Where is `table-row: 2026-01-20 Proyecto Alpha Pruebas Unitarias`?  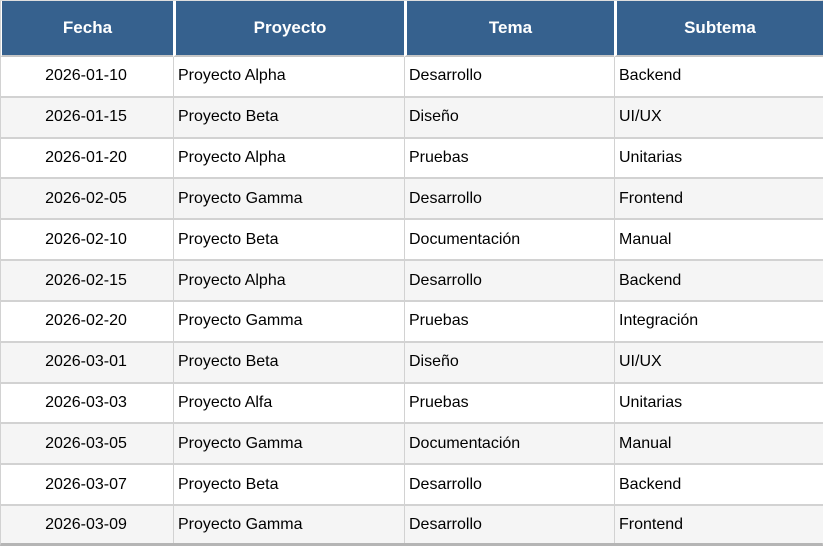
table-row: 2026-01-20 Proyecto Alpha Pruebas Unitarias is located at coordinates (412, 159).